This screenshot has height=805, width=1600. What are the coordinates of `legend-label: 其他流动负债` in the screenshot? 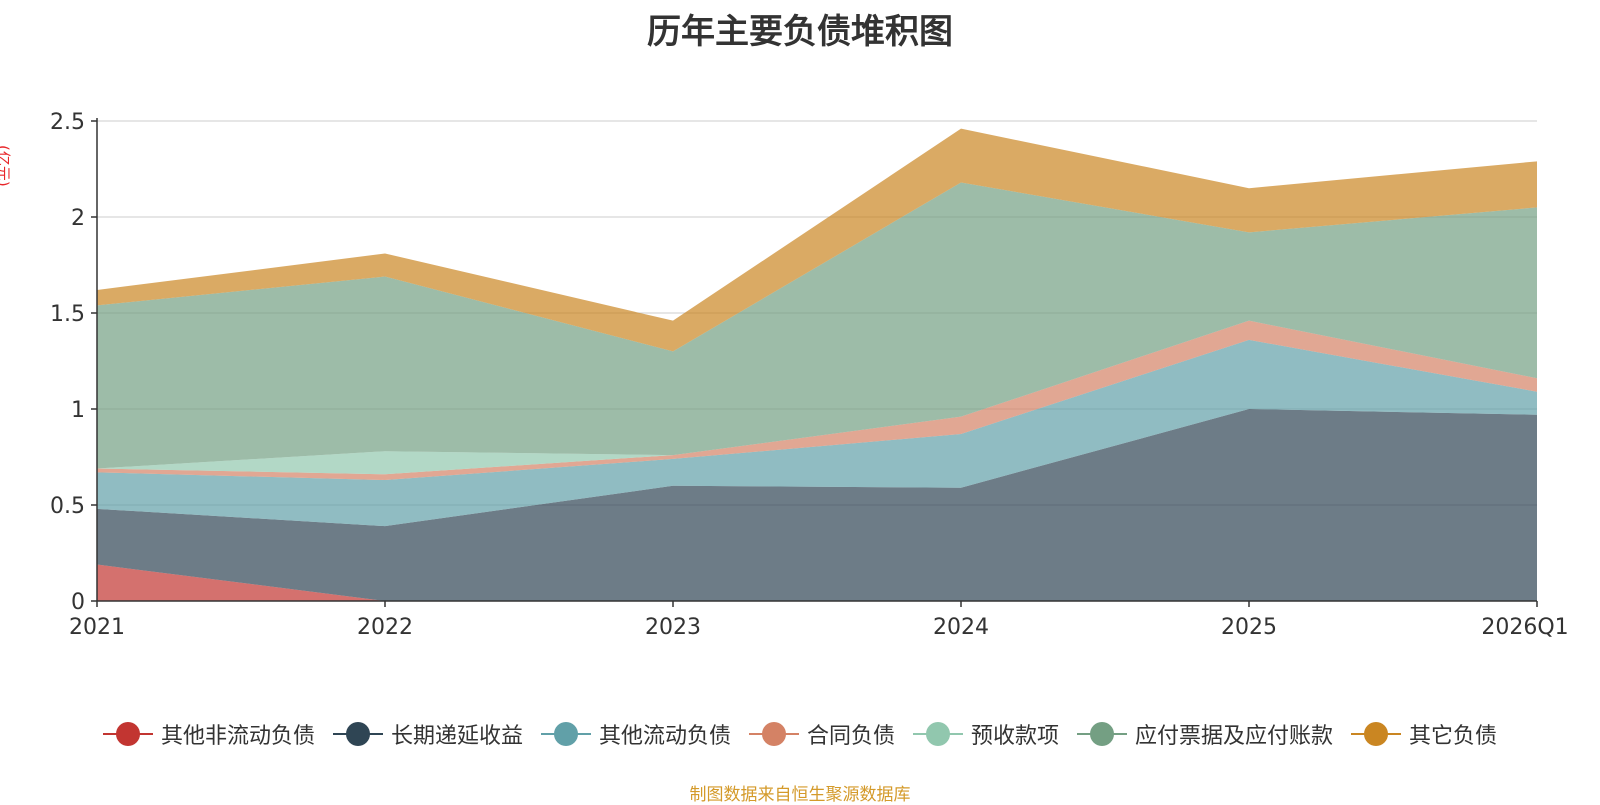 It's located at (664, 736).